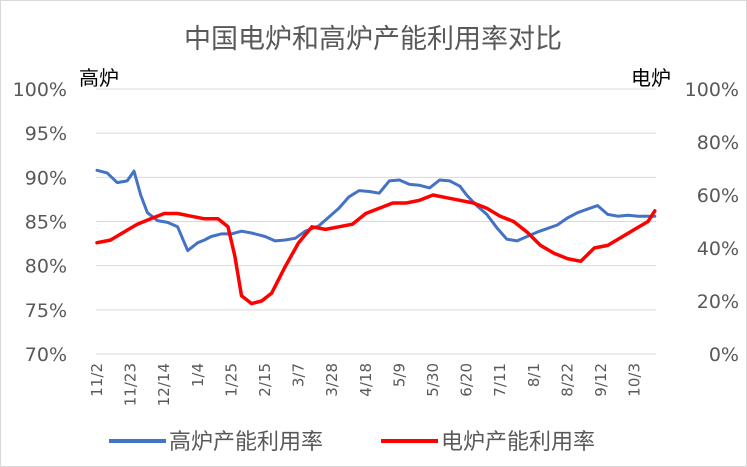  Describe the element at coordinates (518, 442) in the screenshot. I see `legend-label: 电炉产能利用率` at that location.